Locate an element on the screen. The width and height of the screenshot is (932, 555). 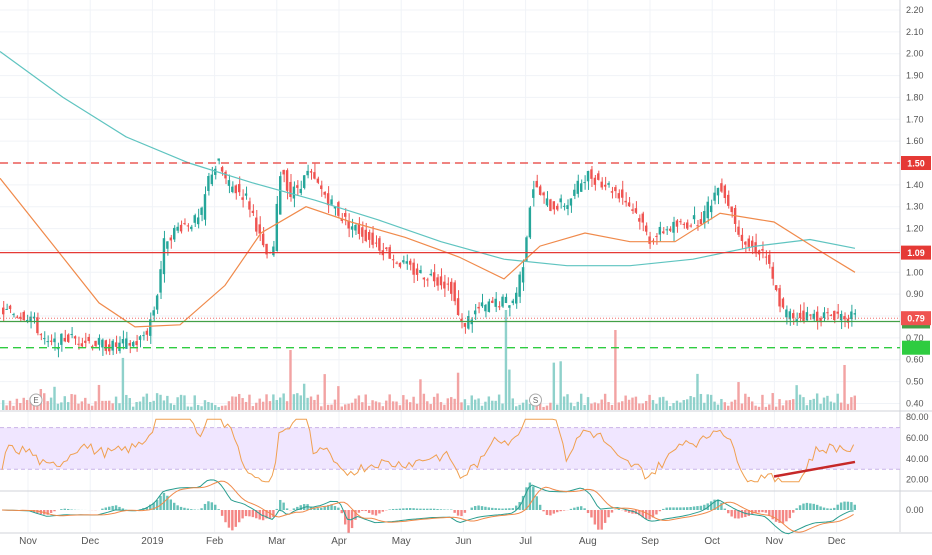
event-marker-label: S is located at coordinates (535, 400).